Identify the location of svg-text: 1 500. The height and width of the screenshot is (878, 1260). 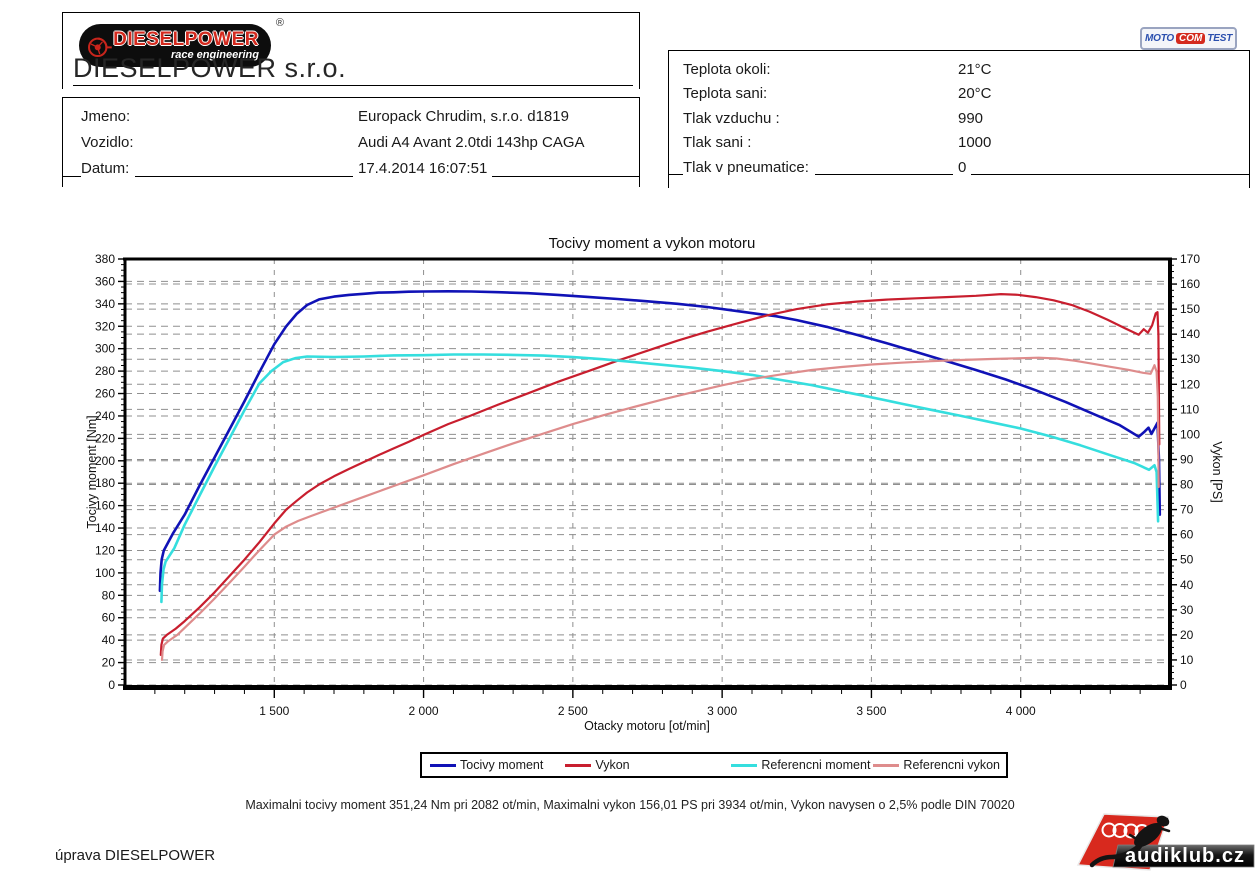
(274, 711).